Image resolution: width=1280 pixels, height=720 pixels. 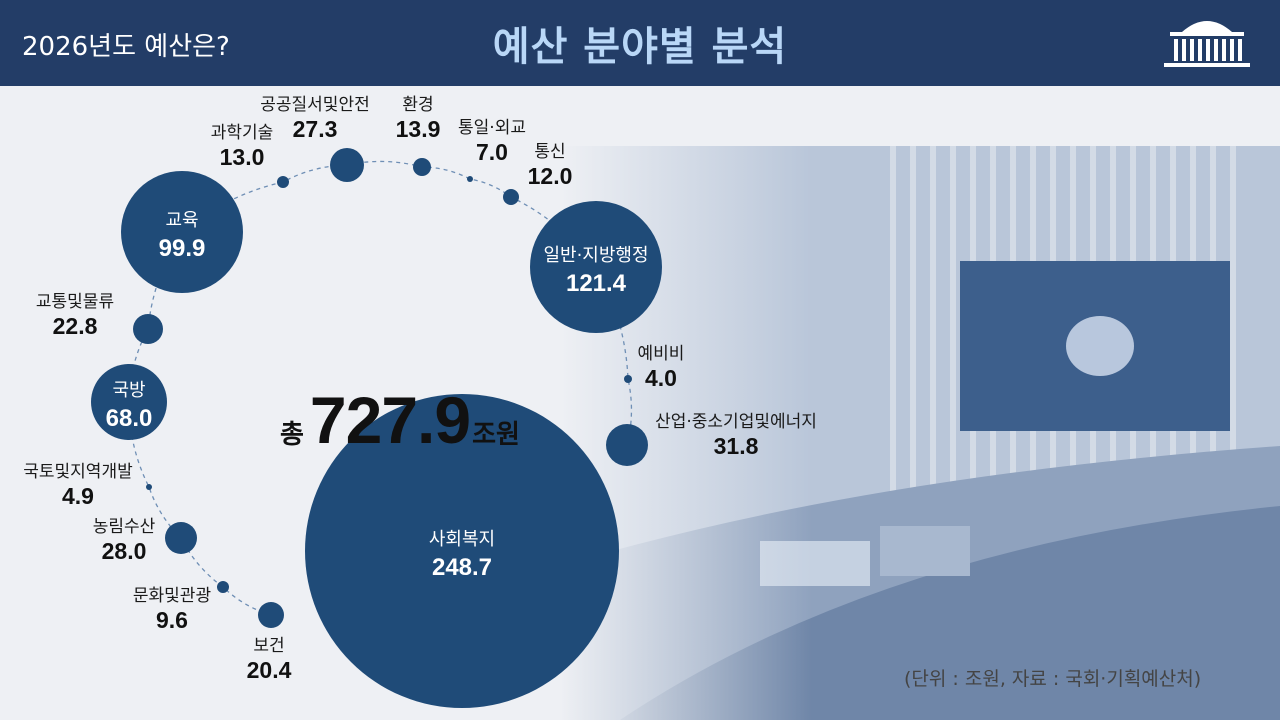 I want to click on bubble-label-0: 교육, so click(x=181, y=220).